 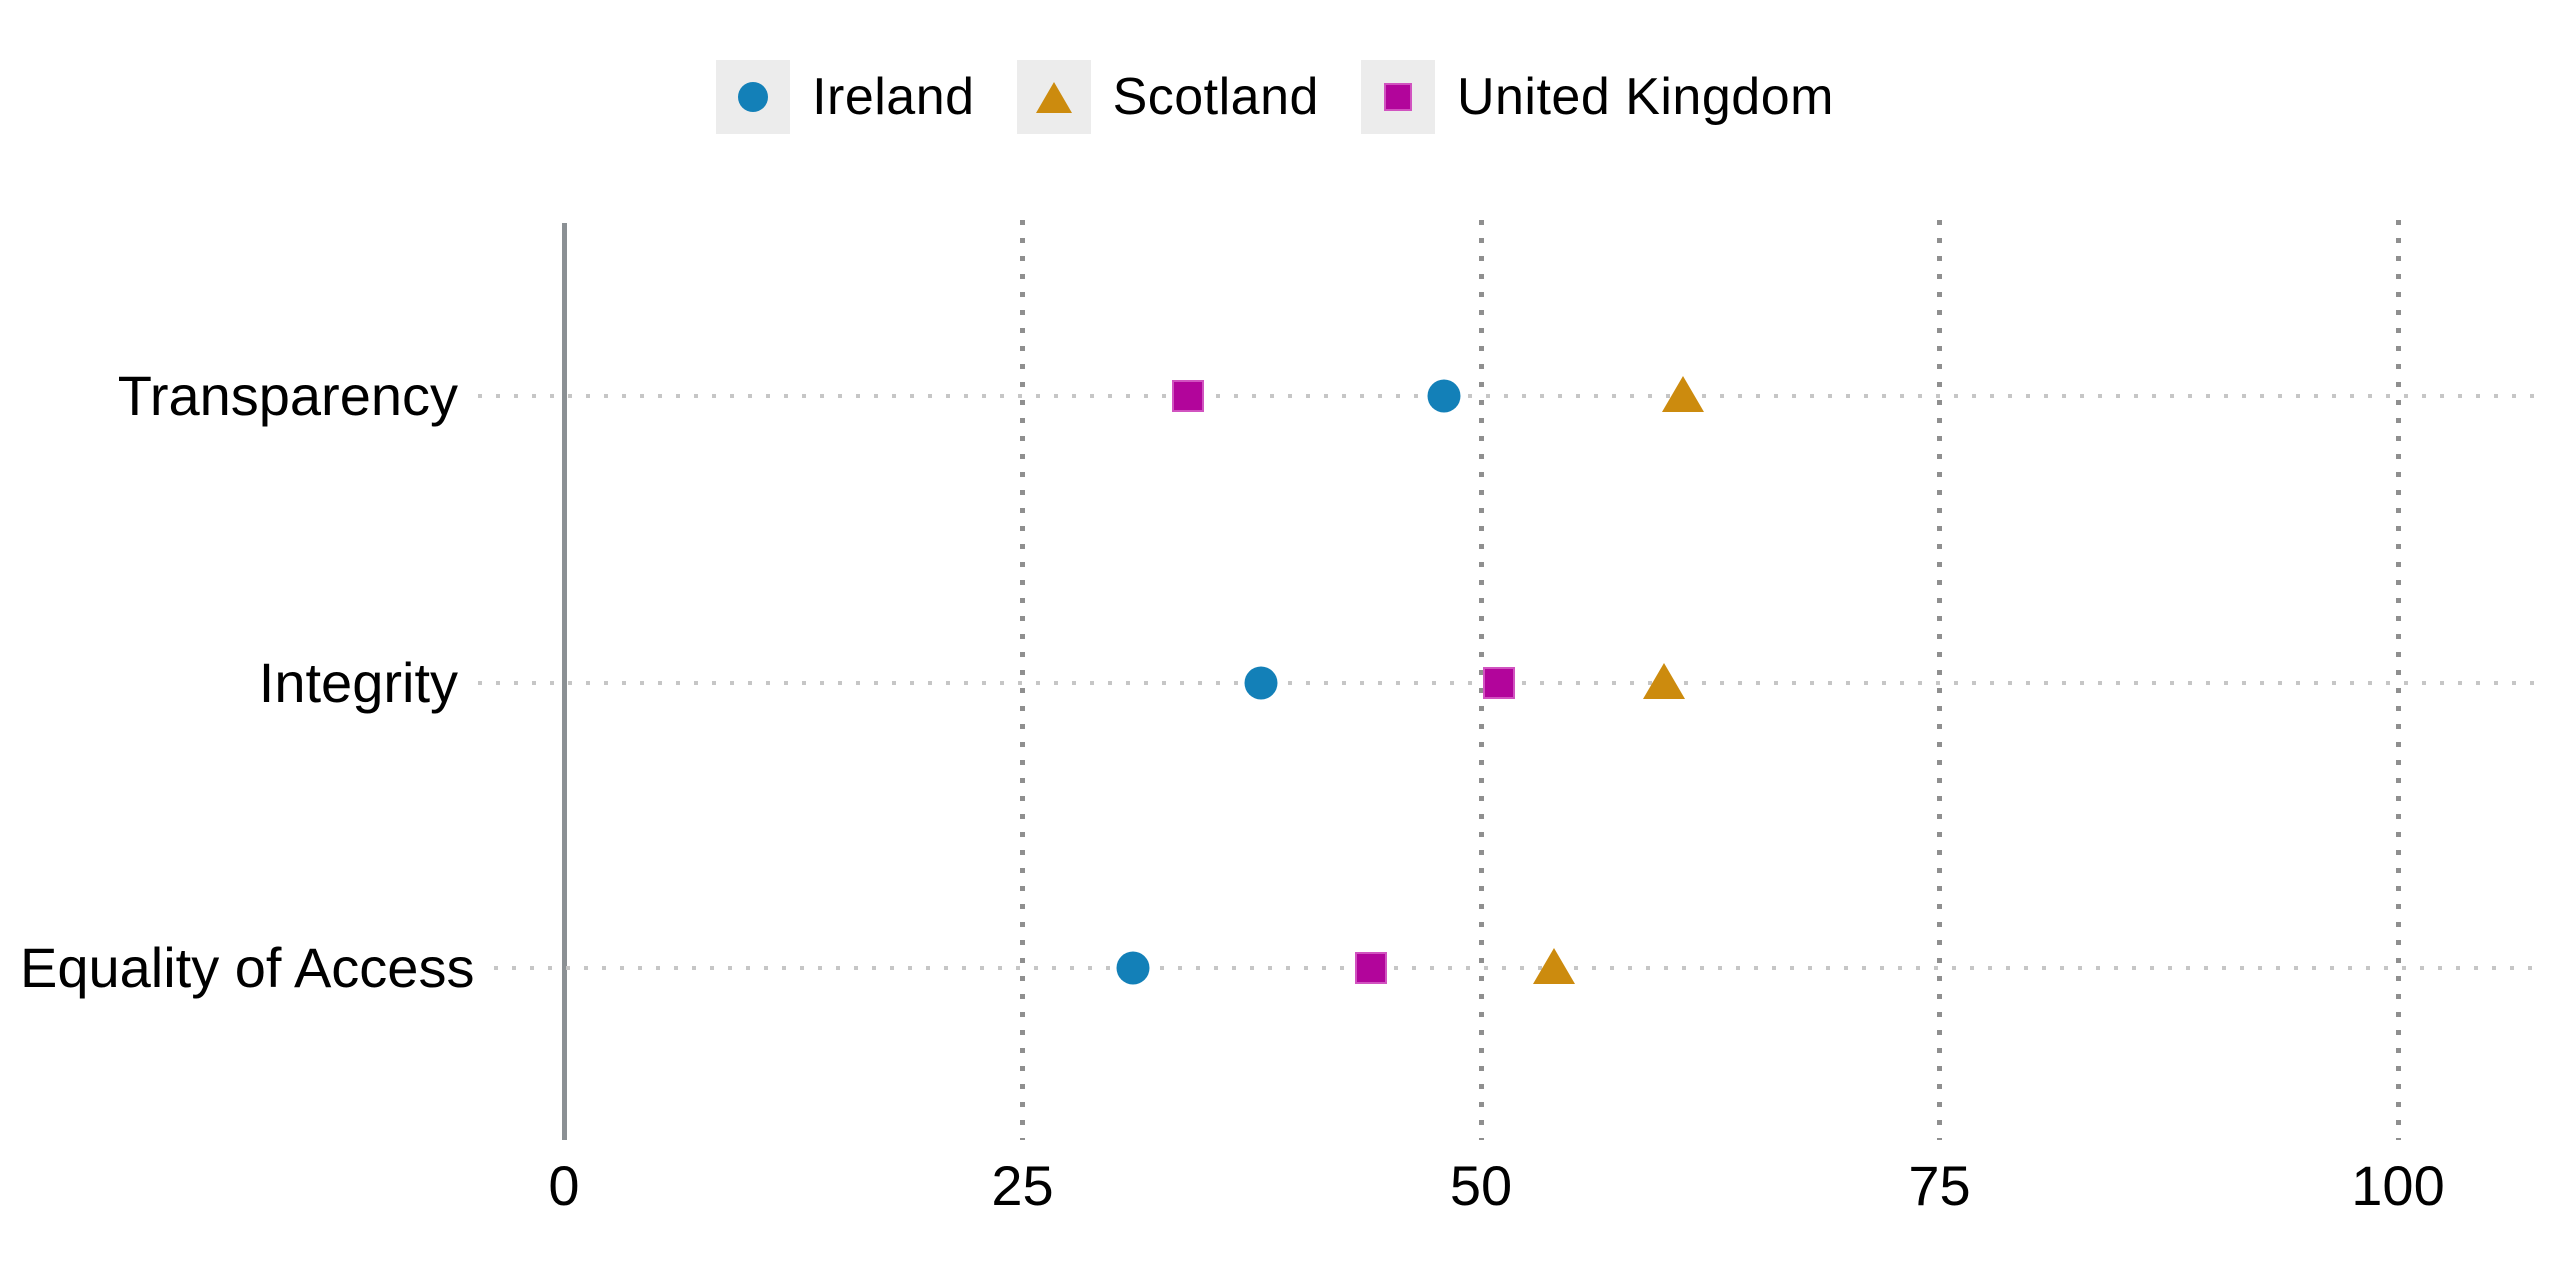 What do you see at coordinates (893, 97) in the screenshot?
I see `legend-label: Ireland` at bounding box center [893, 97].